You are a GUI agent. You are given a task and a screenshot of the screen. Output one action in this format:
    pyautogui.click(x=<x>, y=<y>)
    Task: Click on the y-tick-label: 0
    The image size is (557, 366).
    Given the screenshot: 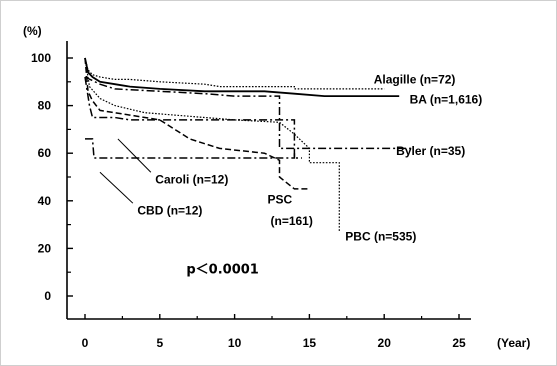 What is the action you would take?
    pyautogui.click(x=47, y=296)
    